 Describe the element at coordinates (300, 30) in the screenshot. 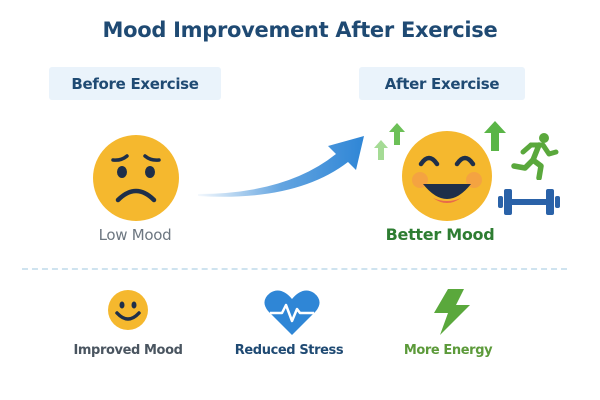

I see `page-title: Mood Improvement After Exercise` at that location.